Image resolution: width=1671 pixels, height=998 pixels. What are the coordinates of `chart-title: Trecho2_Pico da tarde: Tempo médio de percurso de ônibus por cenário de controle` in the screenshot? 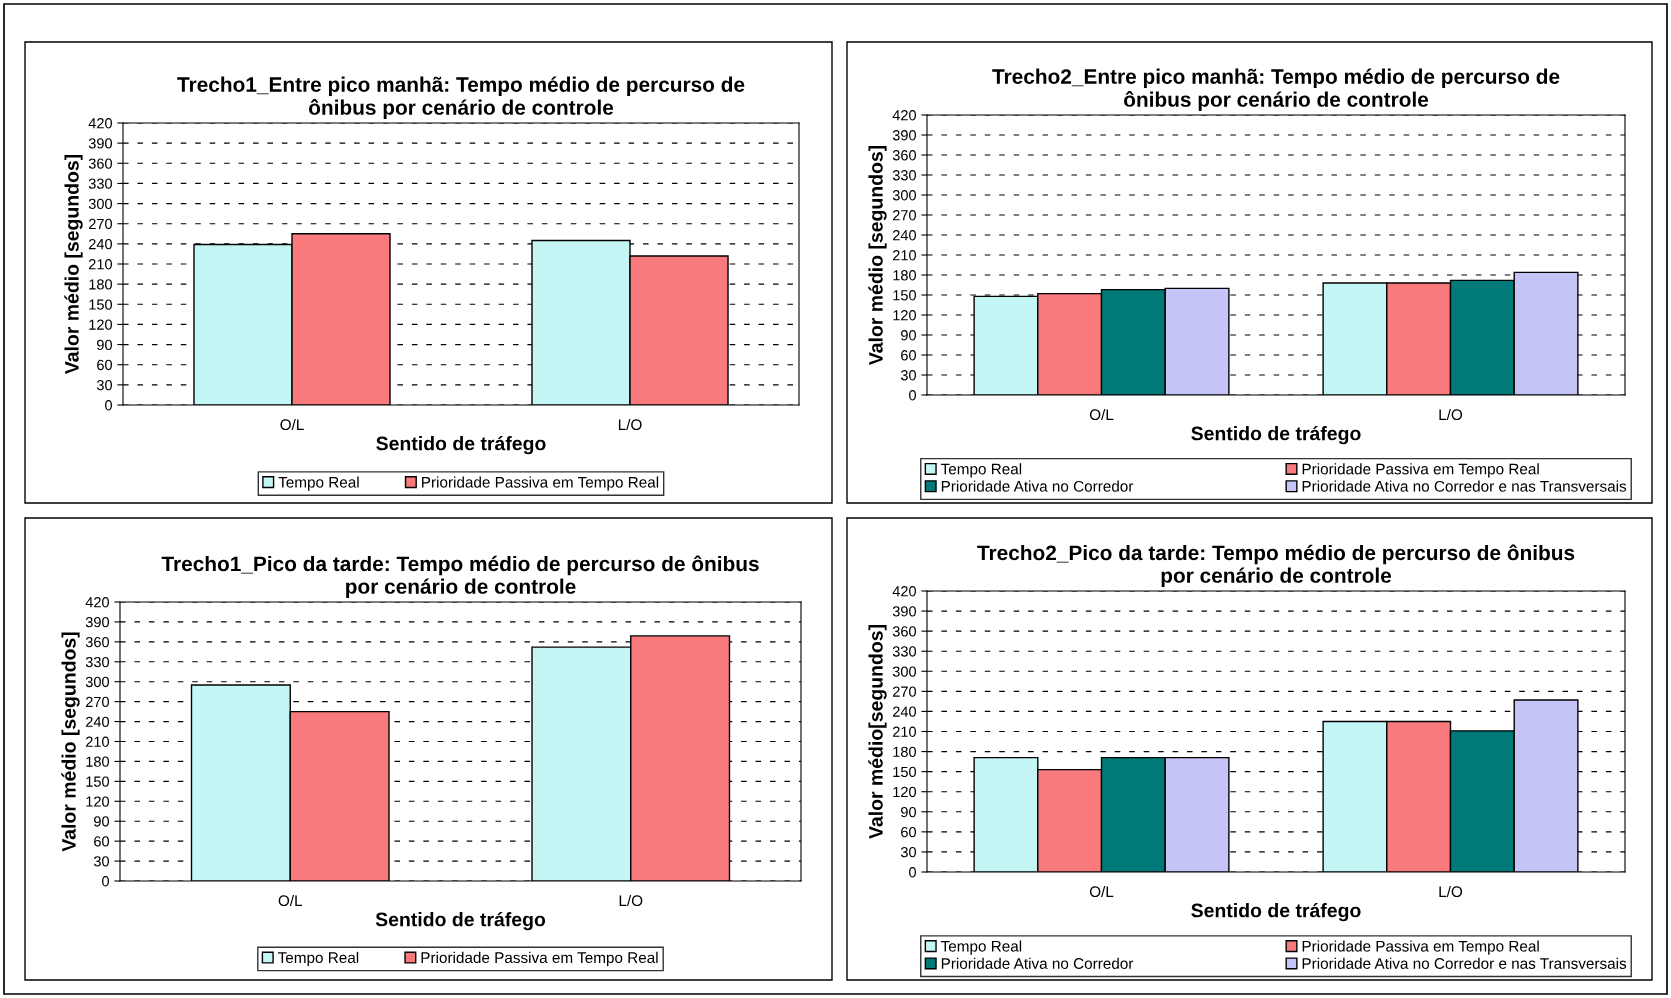 It's located at (1276, 565).